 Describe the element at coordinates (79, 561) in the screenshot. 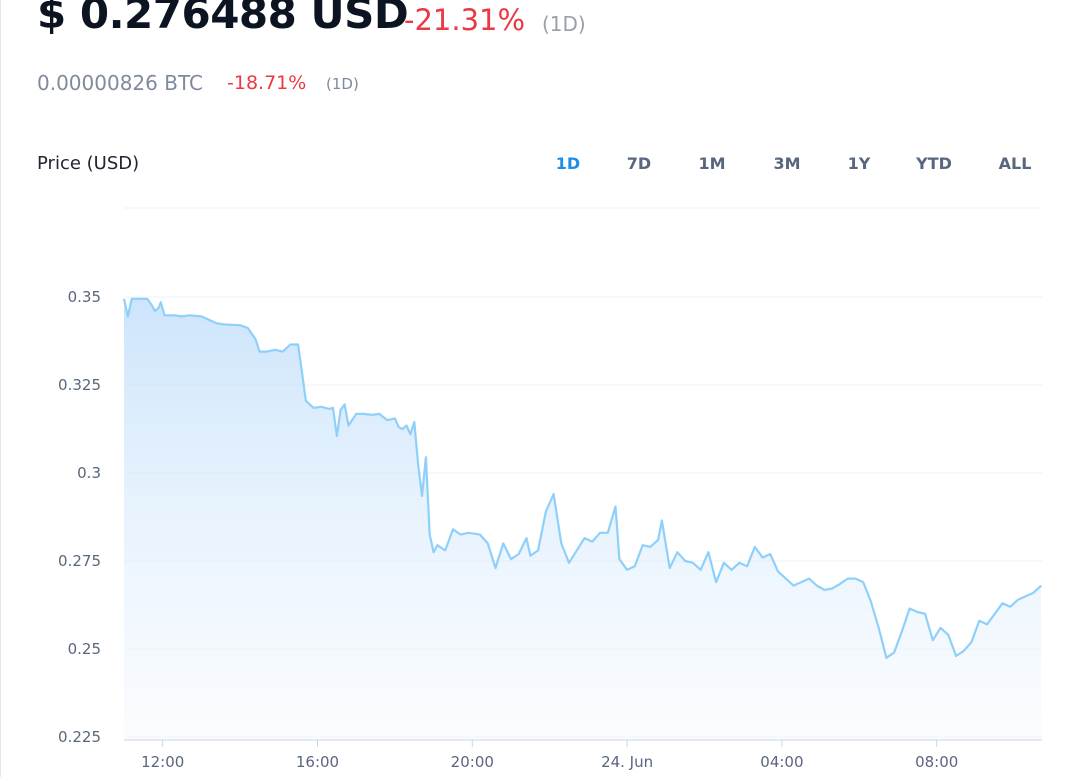

I see `y-tick-label: 0.275` at that location.